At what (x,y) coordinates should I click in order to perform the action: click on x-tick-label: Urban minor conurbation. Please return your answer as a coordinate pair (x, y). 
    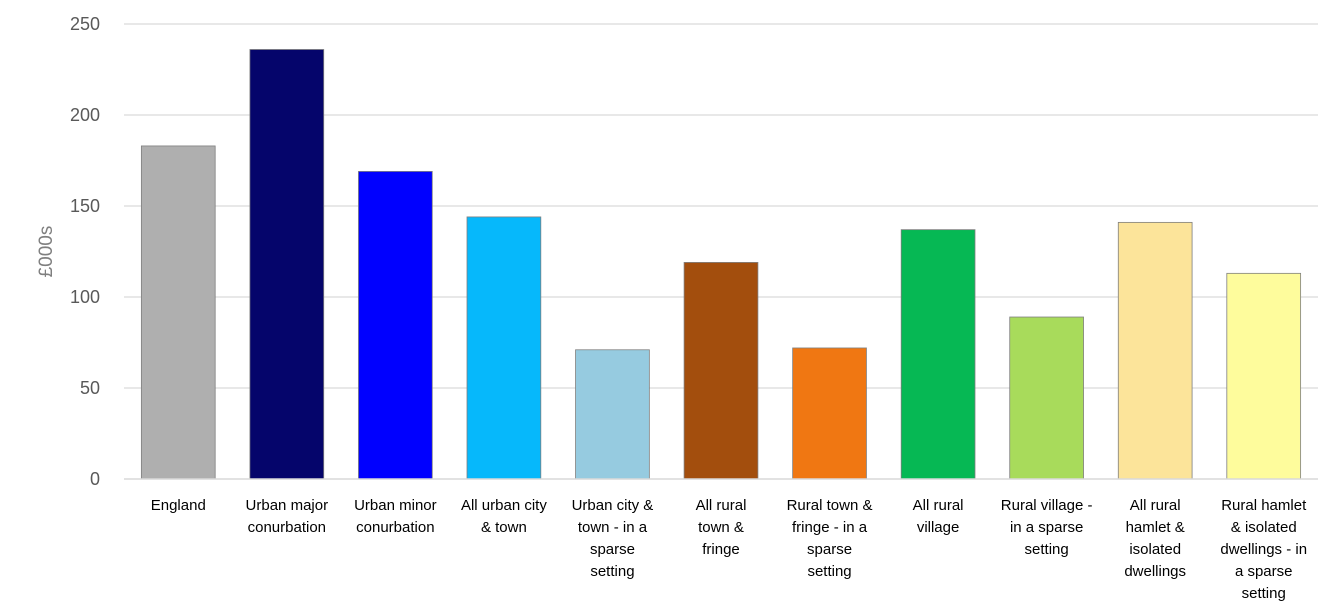
    Looking at the image, I should click on (395, 516).